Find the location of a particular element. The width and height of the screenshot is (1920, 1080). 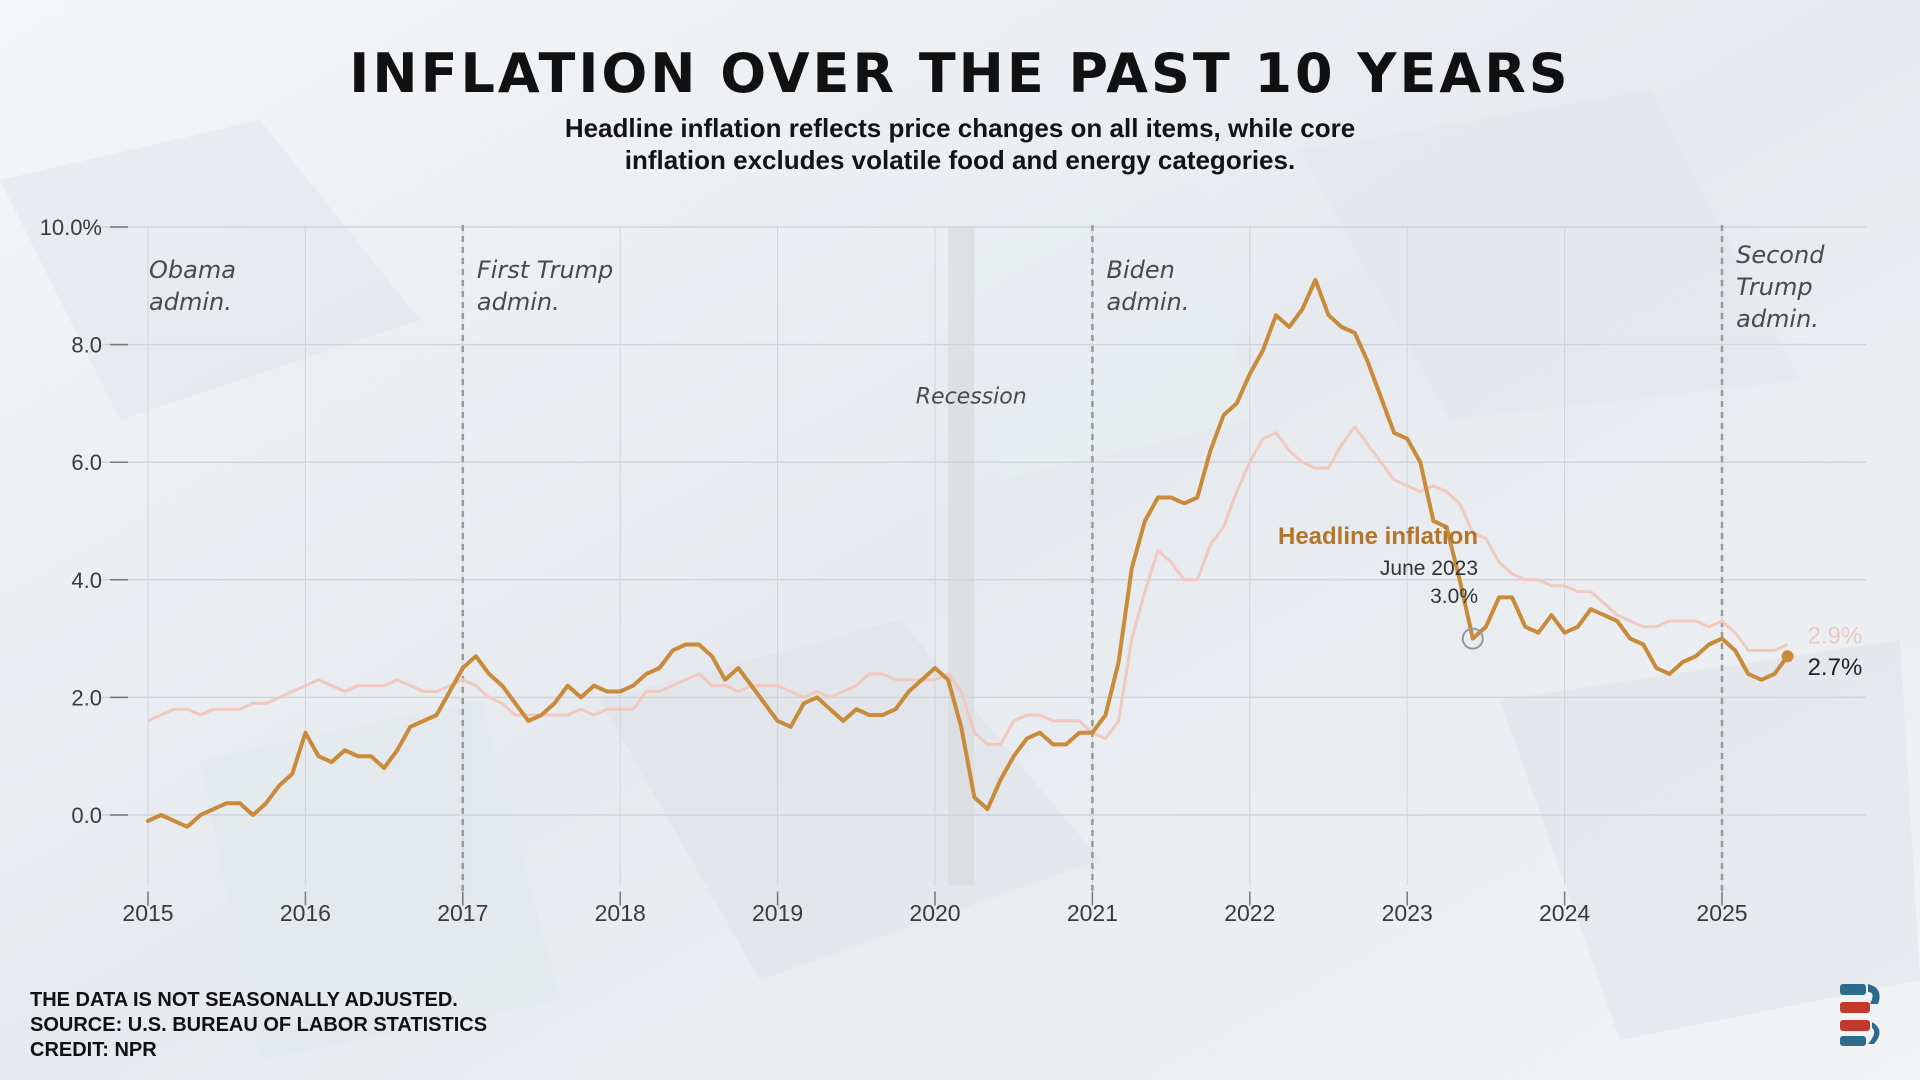

x-tick-label: 2021 is located at coordinates (1092, 913).